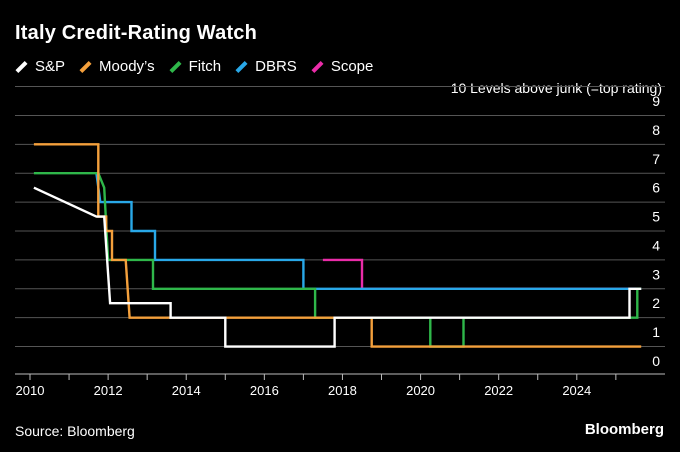 The width and height of the screenshot is (680, 452). I want to click on x-tick-label: 2018, so click(342, 390).